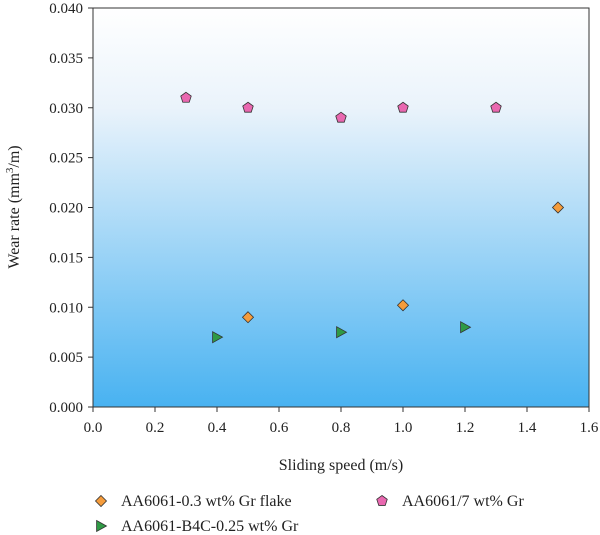  What do you see at coordinates (589, 428) in the screenshot?
I see `x-tick-label: 1.6` at bounding box center [589, 428].